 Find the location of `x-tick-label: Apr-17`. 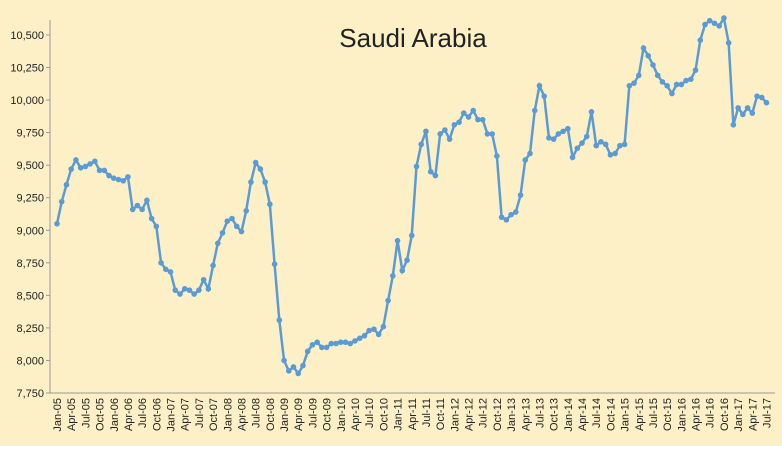

x-tick-label: Apr-17 is located at coordinates (753, 414).